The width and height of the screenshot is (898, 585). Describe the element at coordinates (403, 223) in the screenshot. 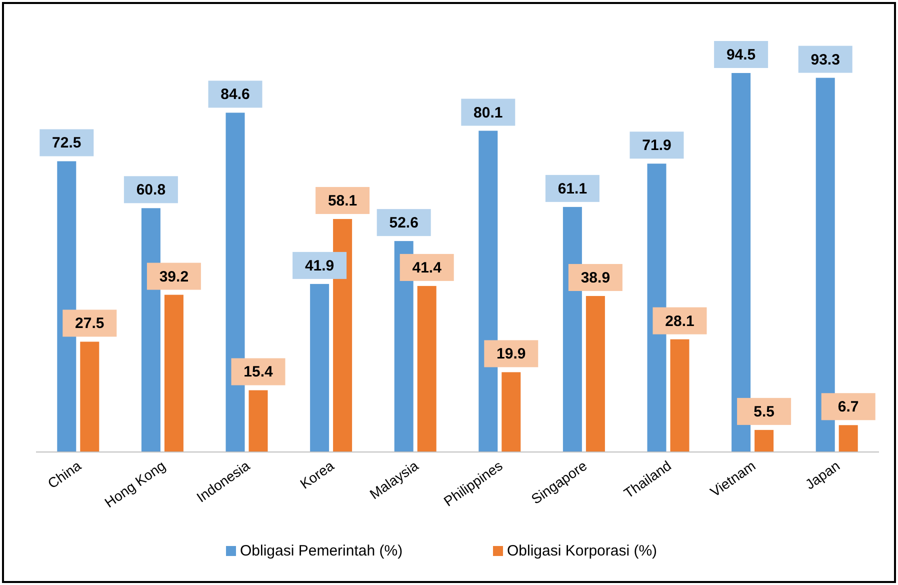

I see `data-label: 52.6` at that location.